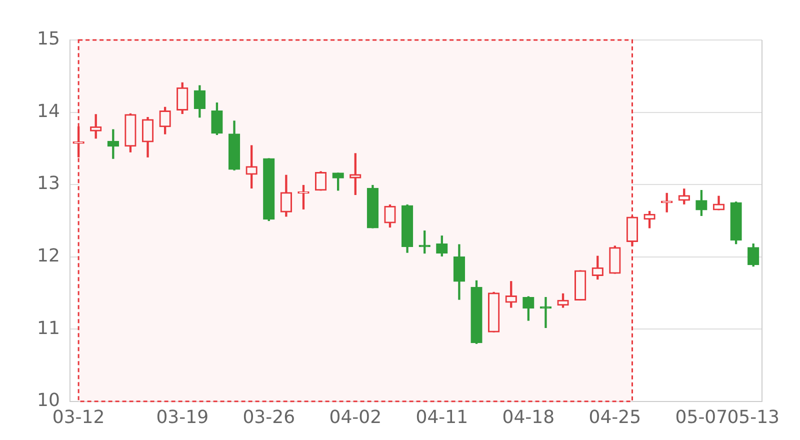 This screenshot has height=440, width=800. What do you see at coordinates (355, 417) in the screenshot?
I see `x-tick-label: 04-02` at bounding box center [355, 417].